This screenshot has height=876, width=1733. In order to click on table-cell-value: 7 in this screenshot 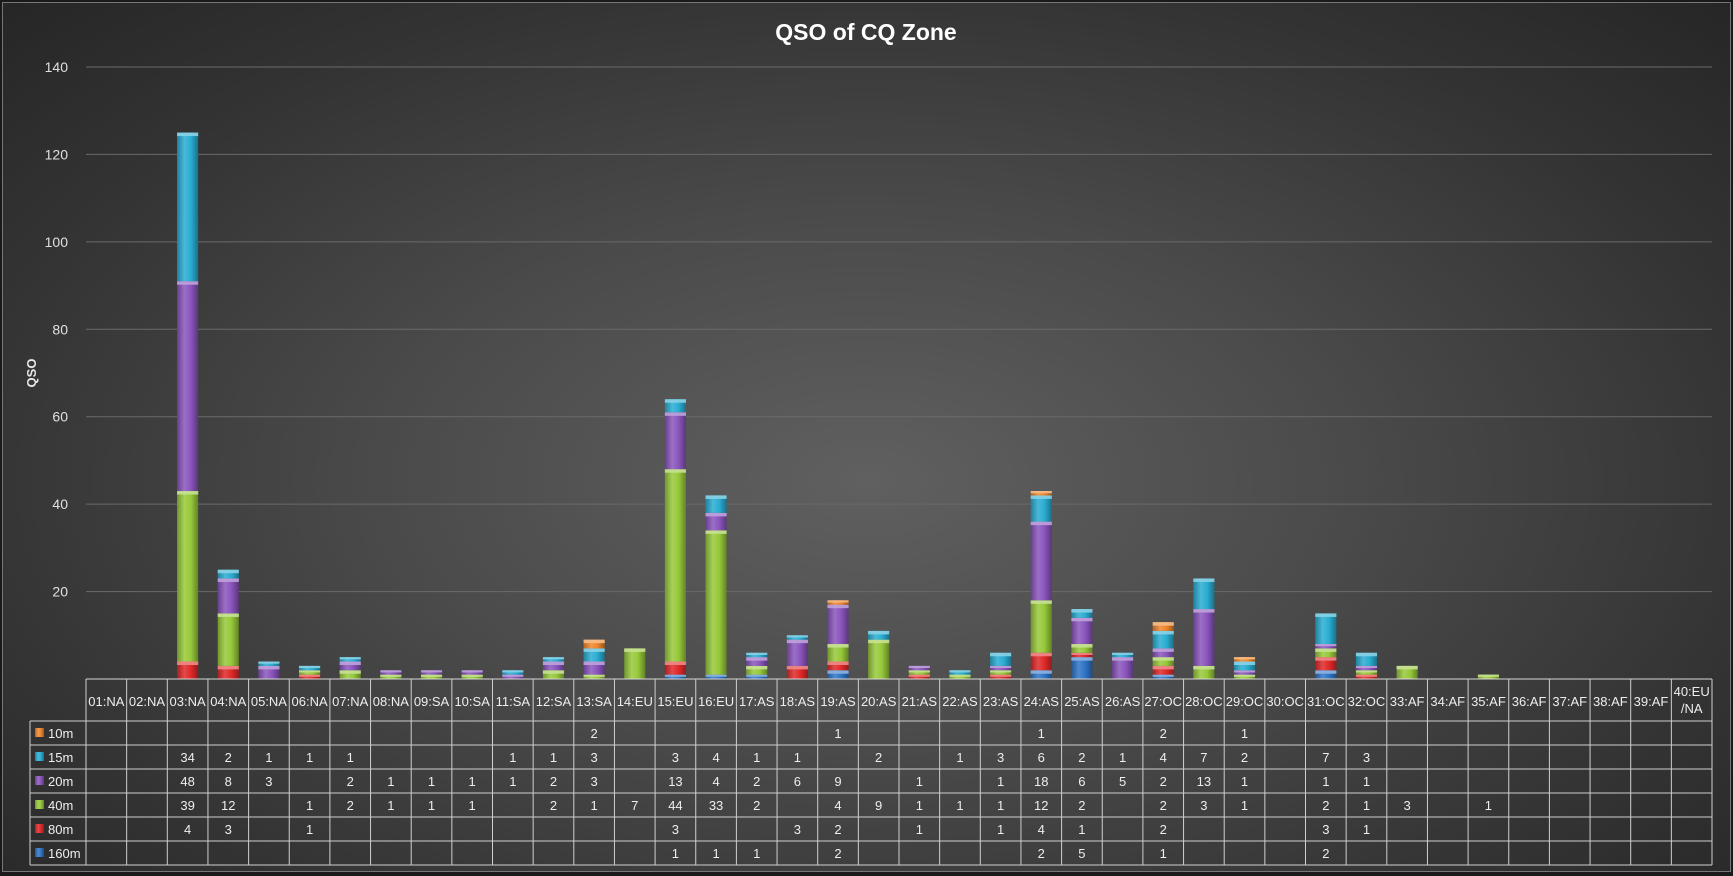, I will do `click(1203, 757)`.